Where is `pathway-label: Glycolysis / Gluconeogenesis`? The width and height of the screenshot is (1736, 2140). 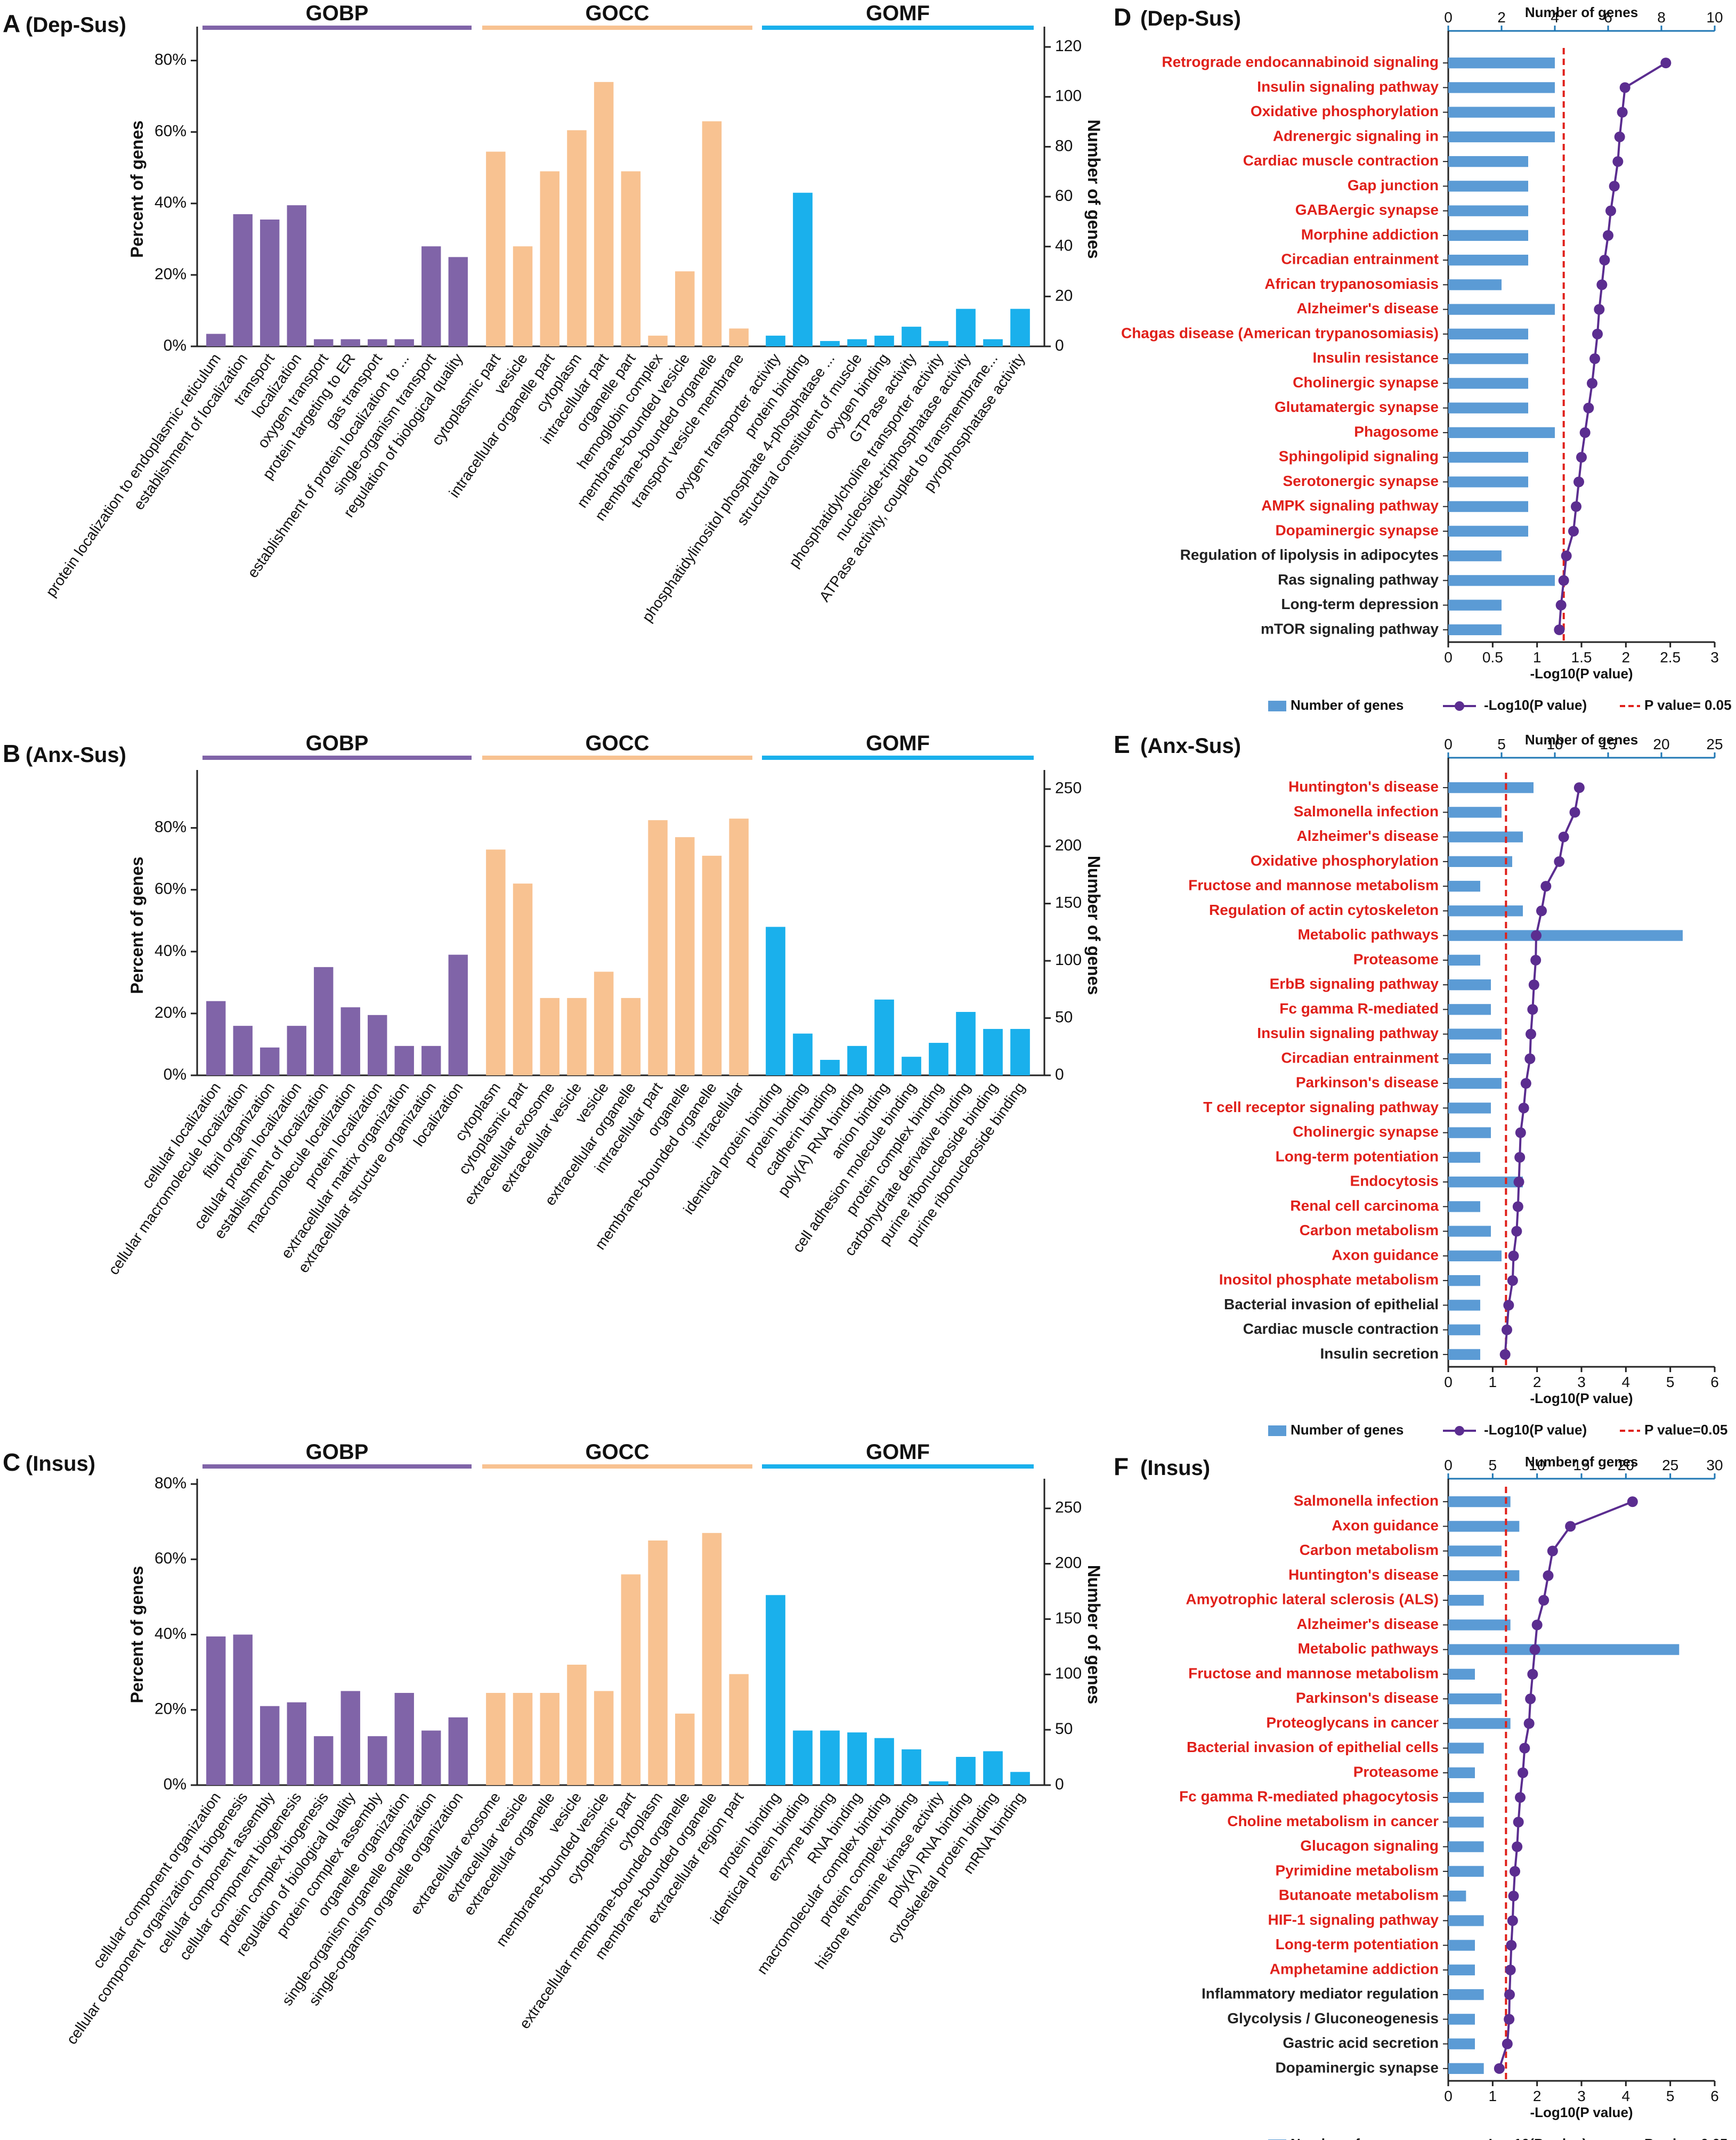
pathway-label: Glycolysis / Gluconeogenesis is located at coordinates (1333, 2018).